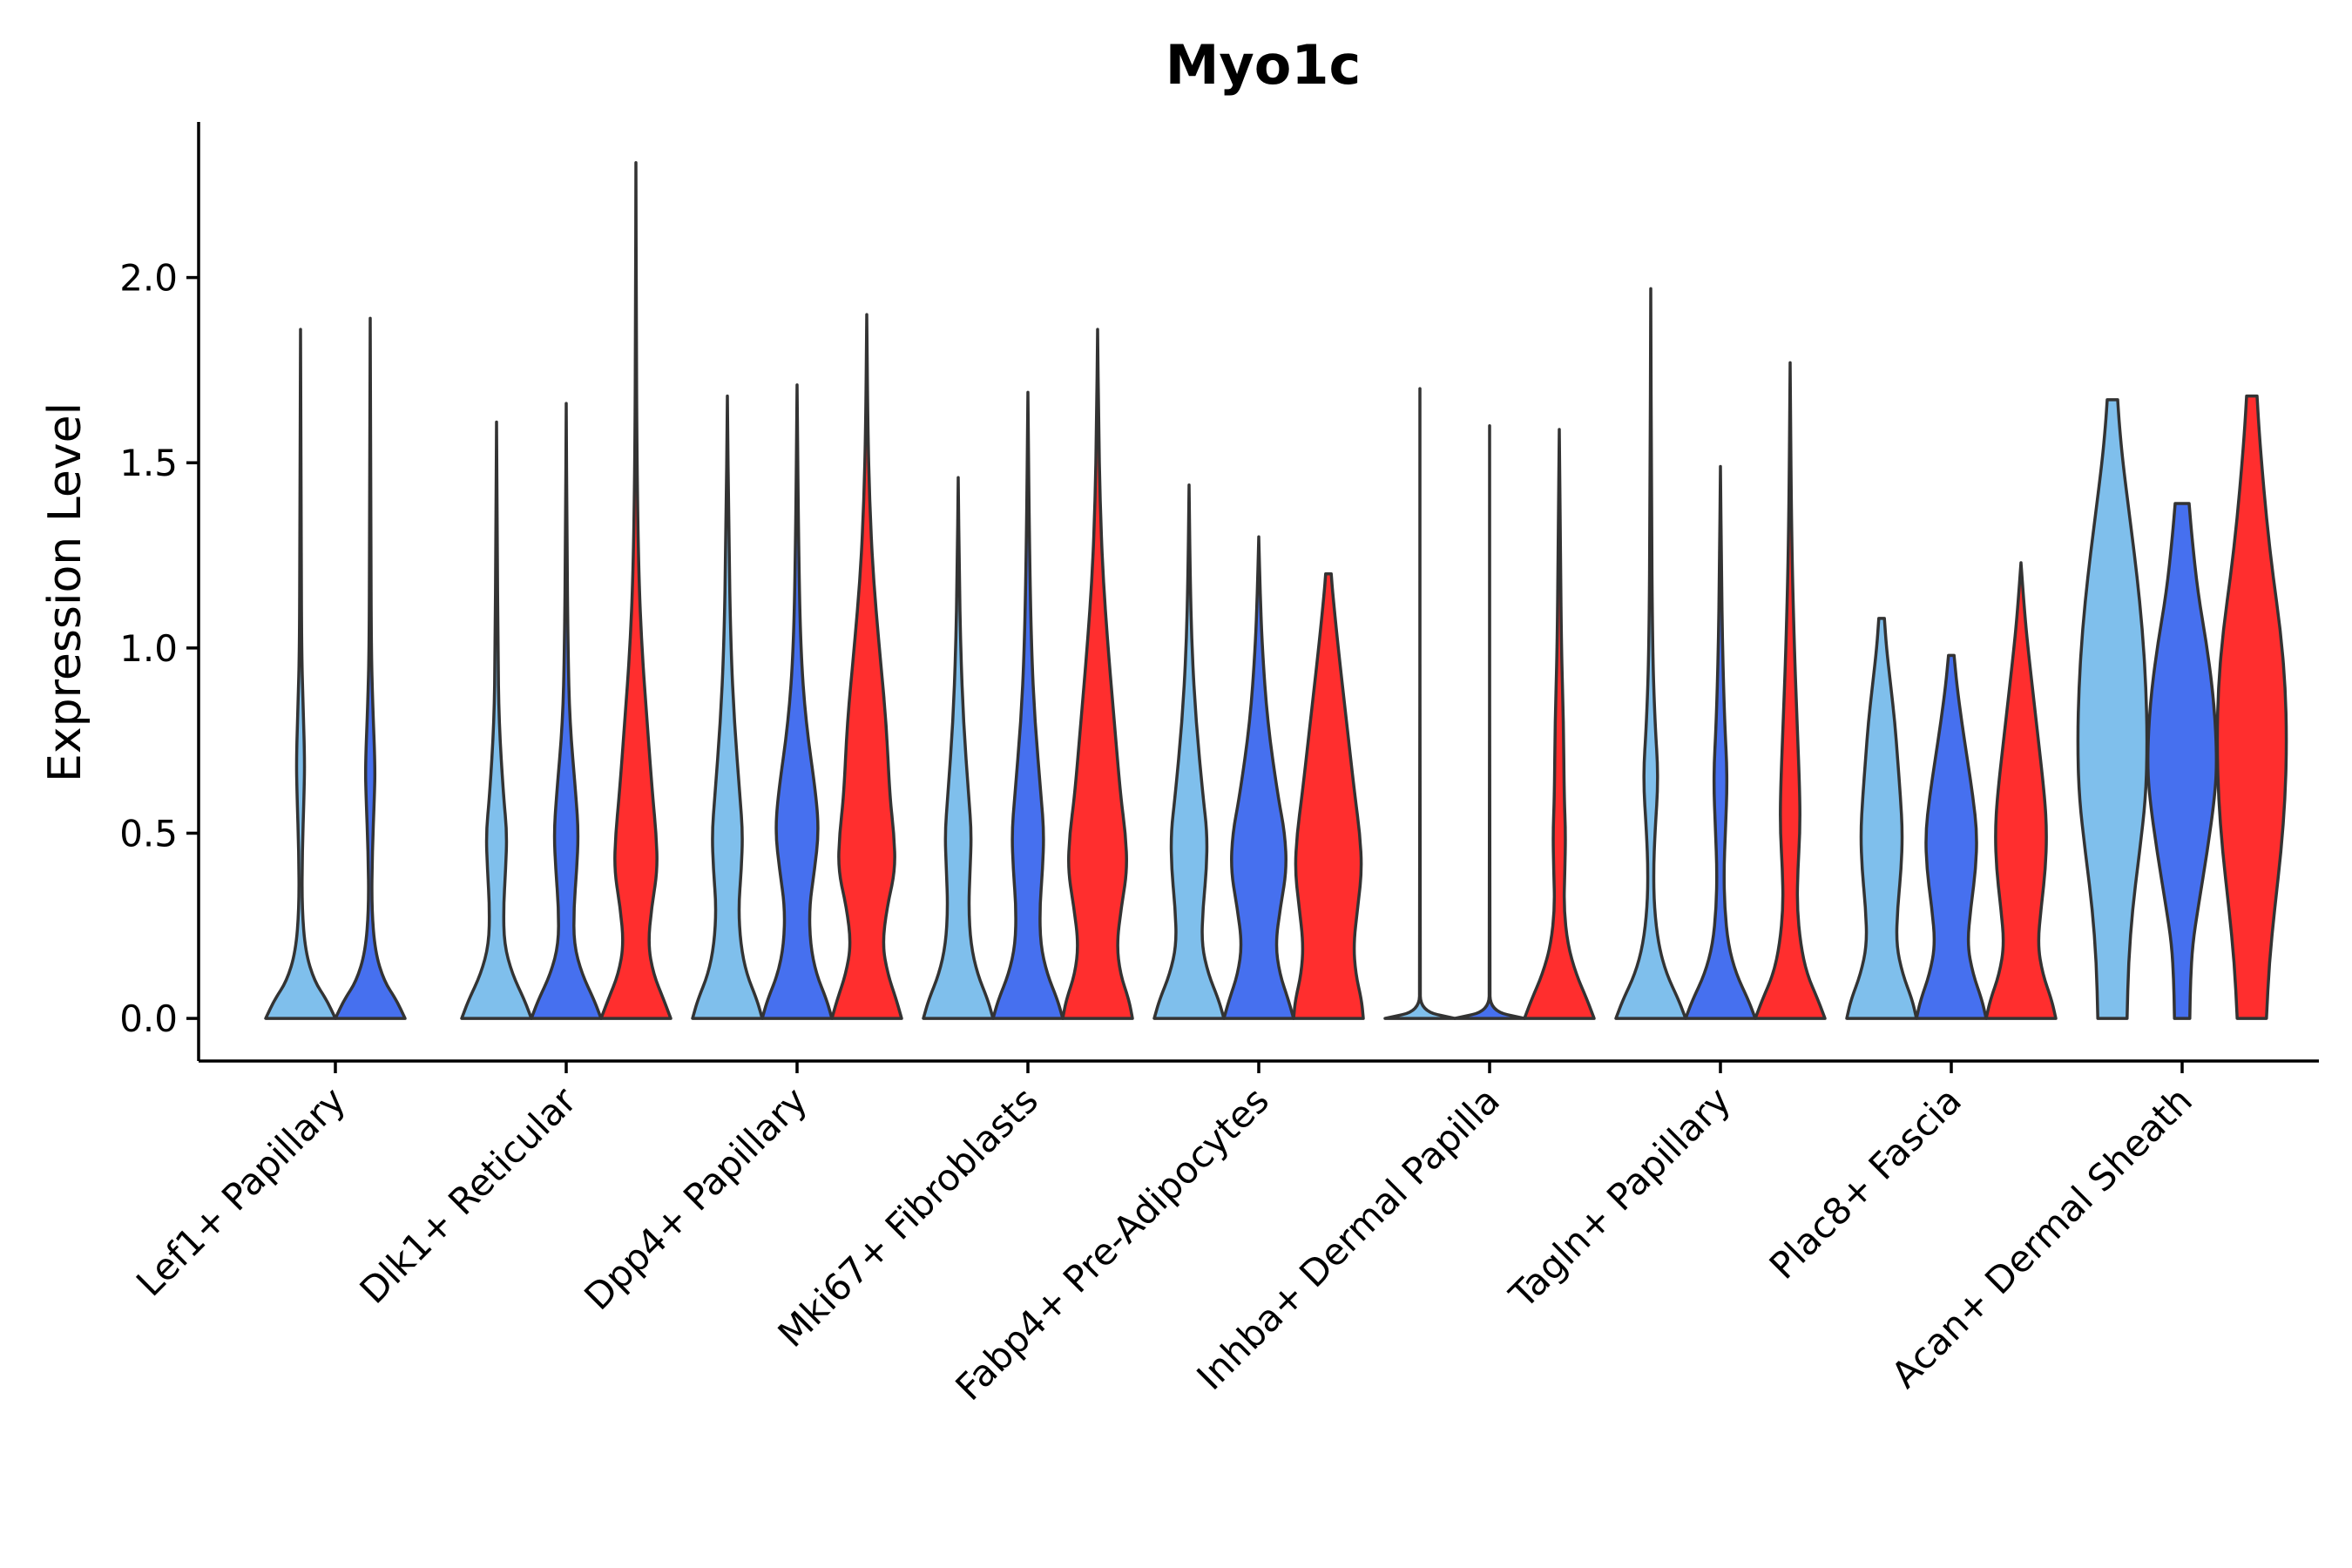 Image resolution: width=2352 pixels, height=1568 pixels. What do you see at coordinates (695, 1198) in the screenshot?
I see `x-tick-label: Dpp4+ Papillary` at bounding box center [695, 1198].